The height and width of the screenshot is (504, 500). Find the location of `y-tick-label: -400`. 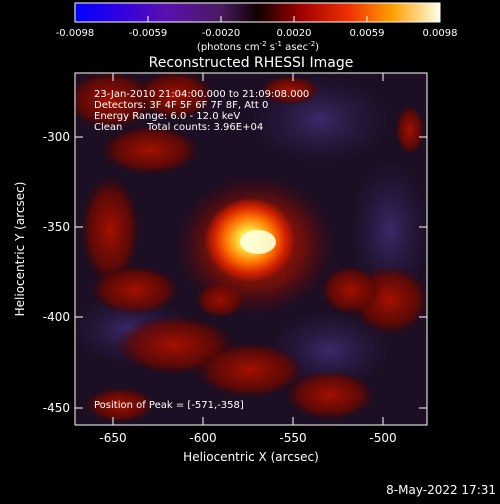

y-tick-label: -400 is located at coordinates (56, 317).